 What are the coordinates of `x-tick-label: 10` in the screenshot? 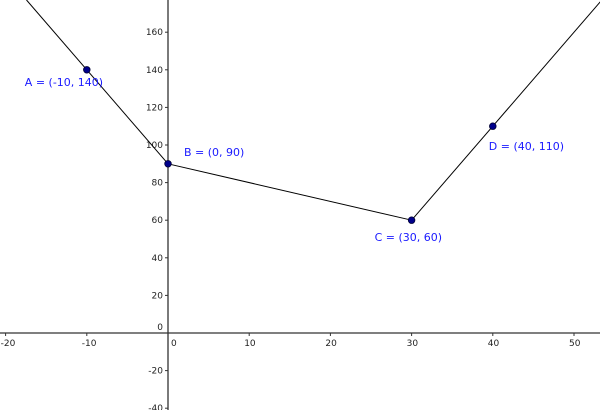 It's located at (250, 344).